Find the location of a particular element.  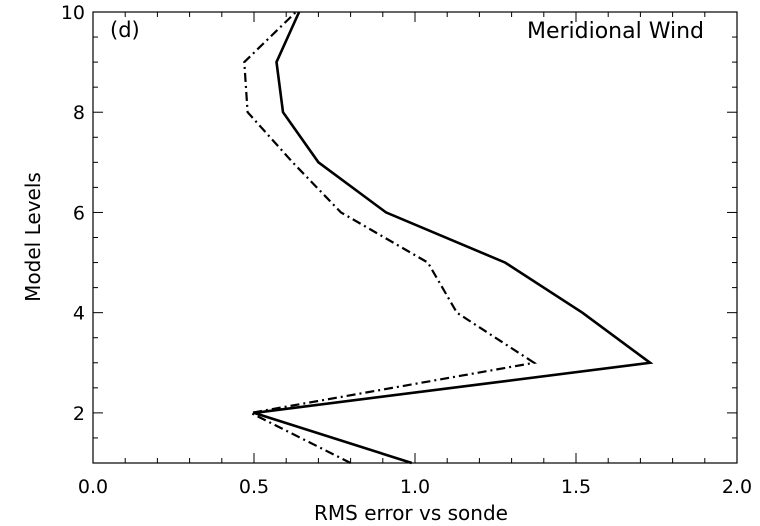

y-tick-label: 10 is located at coordinates (73, 13).